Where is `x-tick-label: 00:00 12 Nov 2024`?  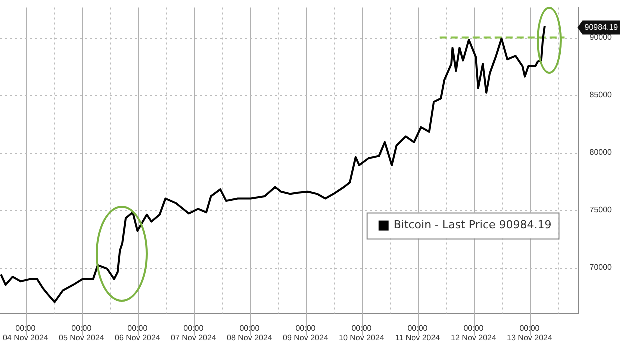
x-tick-label: 00:00 12 Nov 2024 is located at coordinates (474, 333).